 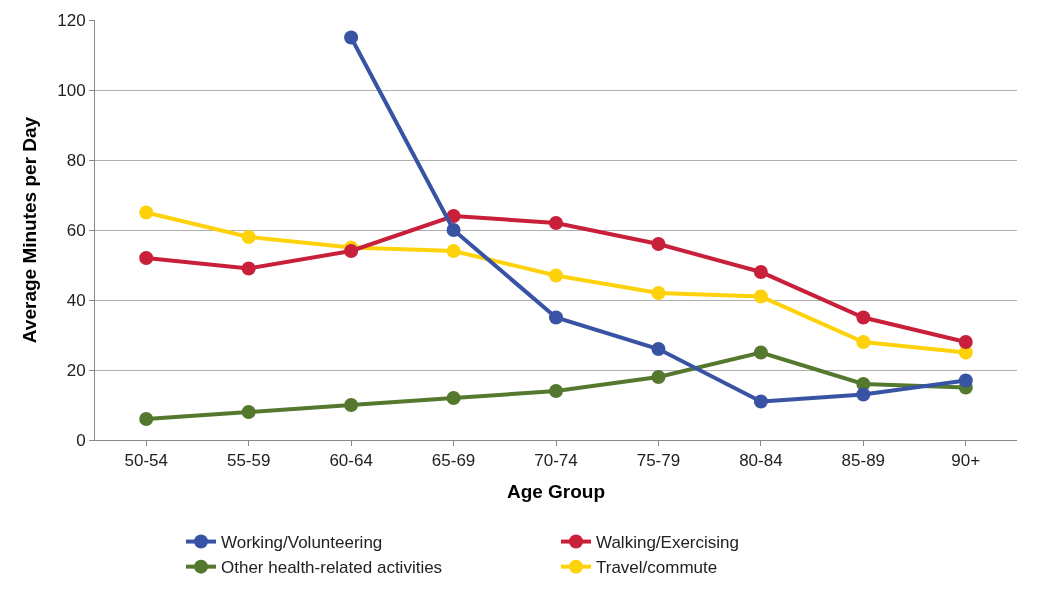 I want to click on y-tick-label: 120, so click(x=71, y=20).